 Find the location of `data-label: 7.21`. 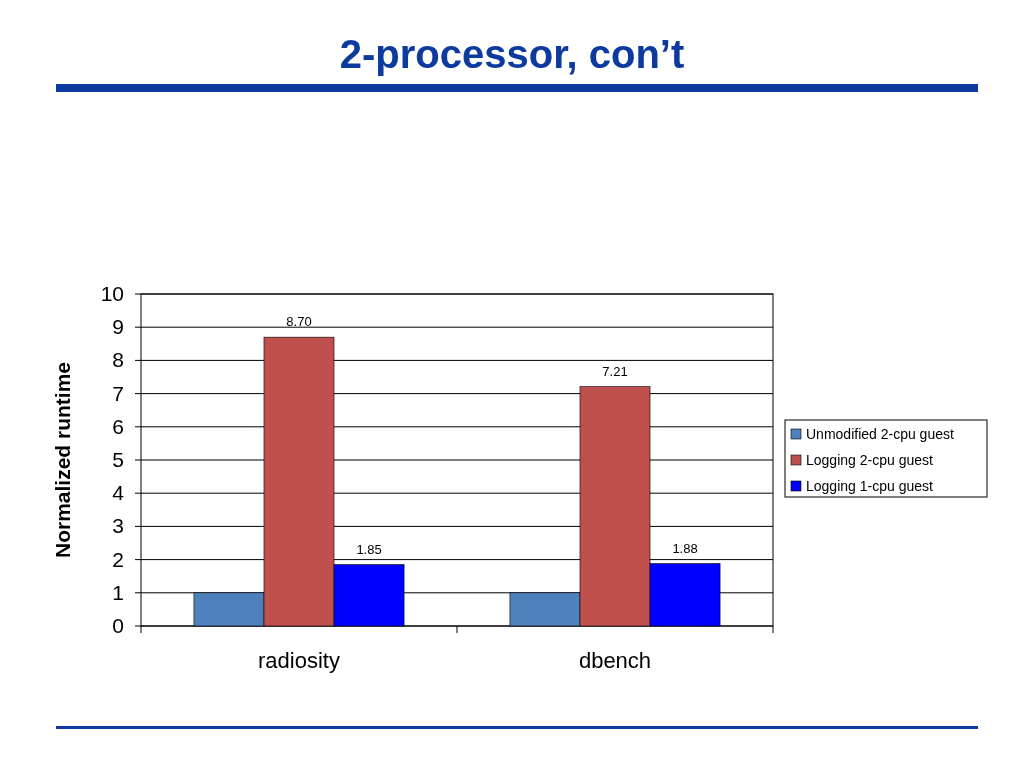

data-label: 7.21 is located at coordinates (615, 371).